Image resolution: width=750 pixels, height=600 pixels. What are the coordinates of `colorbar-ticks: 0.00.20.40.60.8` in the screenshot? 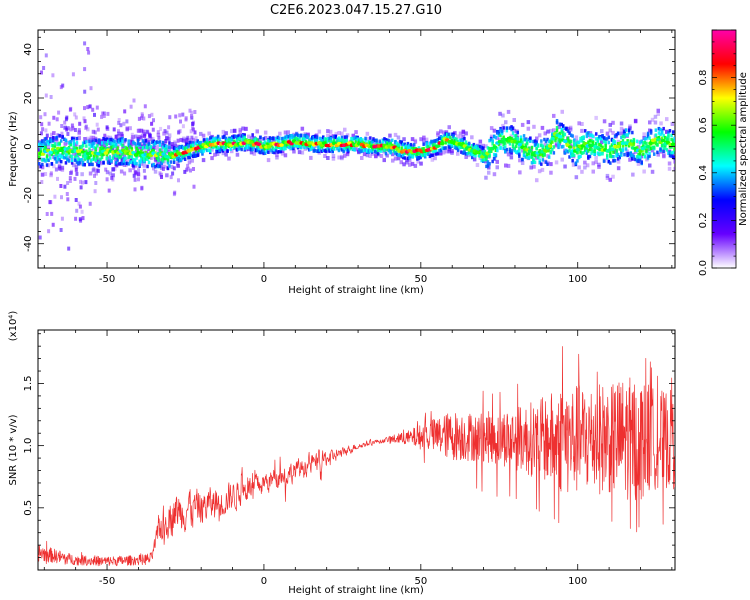 It's located at (717, 152).